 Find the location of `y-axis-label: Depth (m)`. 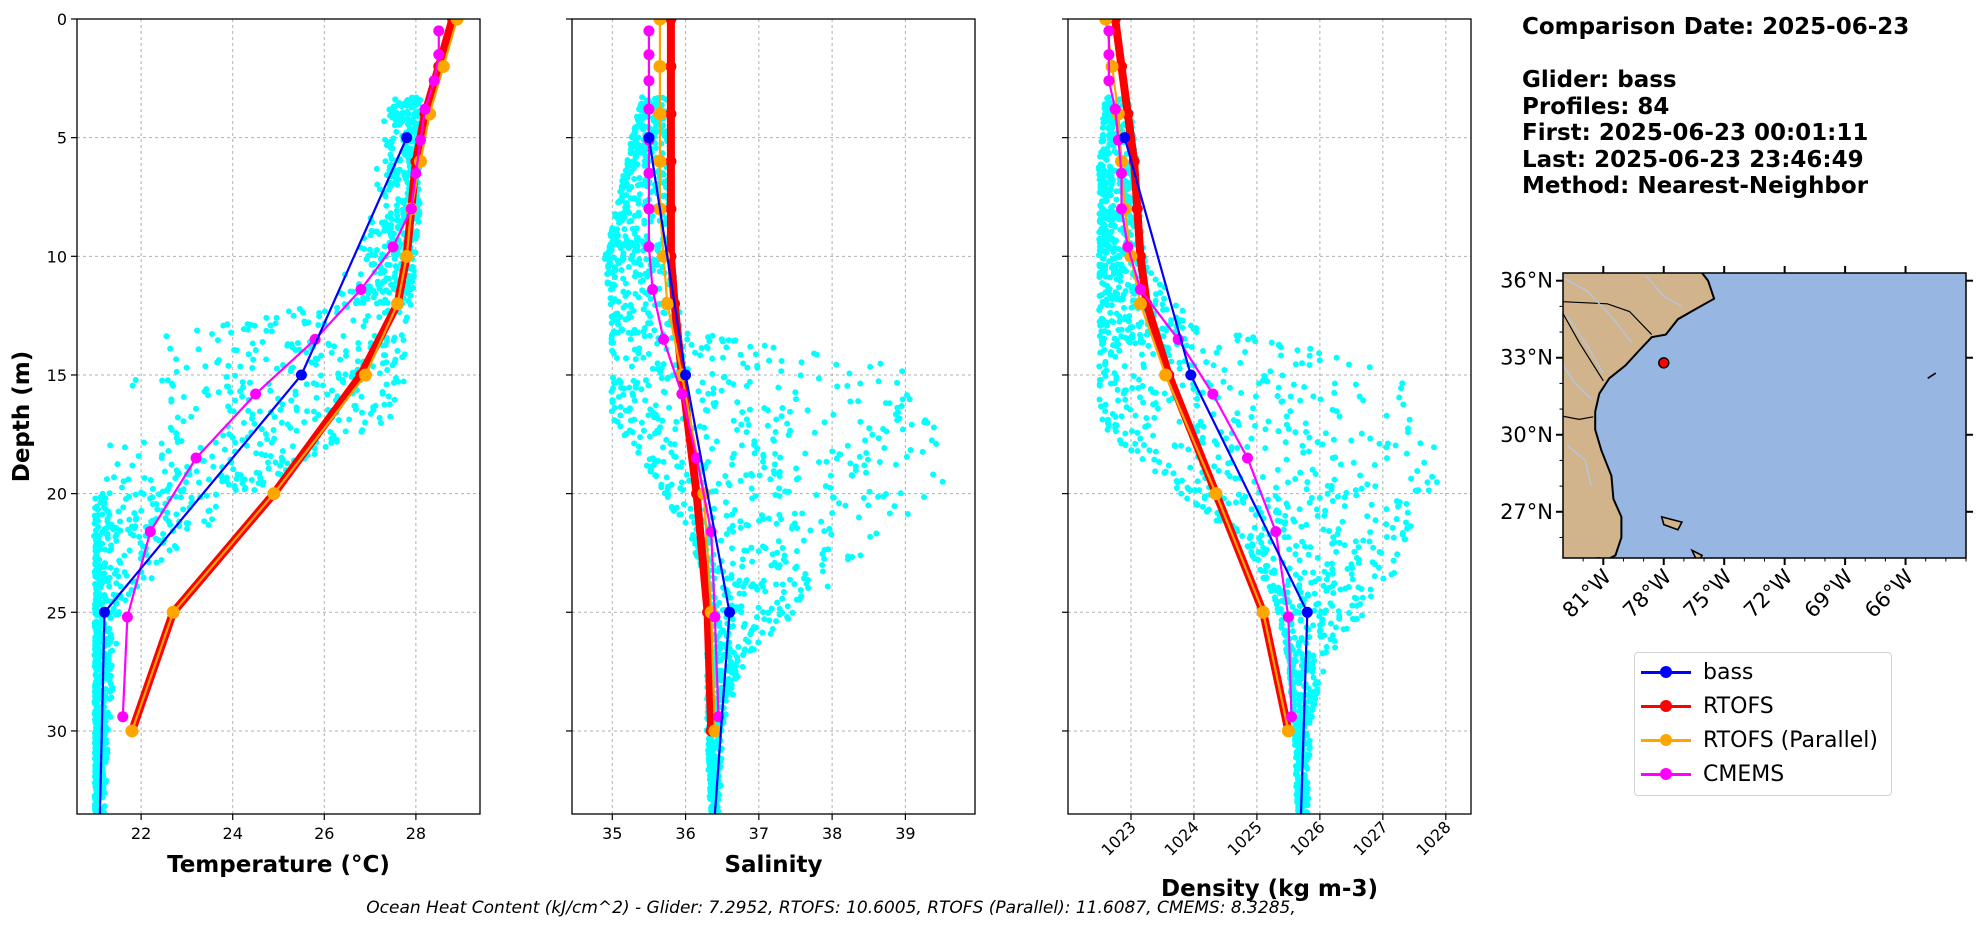

y-axis-label: Depth (m) is located at coordinates (22, 417).